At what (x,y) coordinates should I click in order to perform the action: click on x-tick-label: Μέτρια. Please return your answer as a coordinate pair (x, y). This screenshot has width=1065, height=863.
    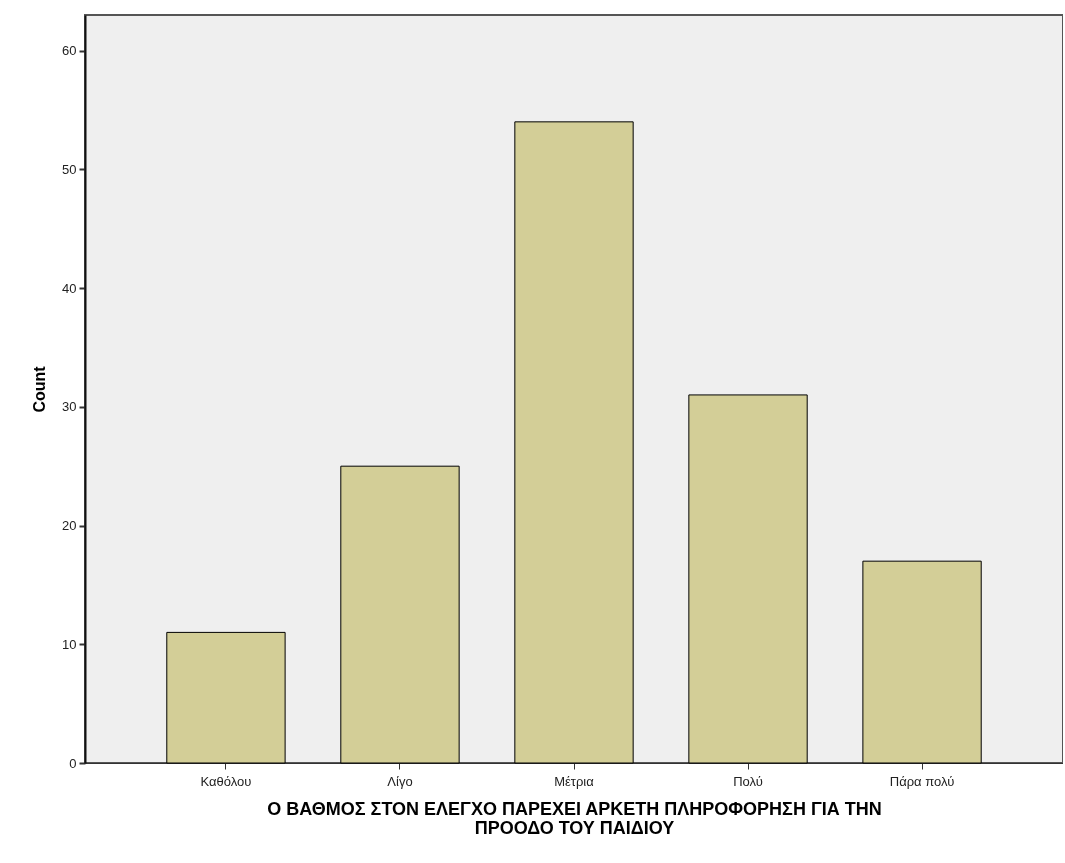
    Looking at the image, I should click on (574, 781).